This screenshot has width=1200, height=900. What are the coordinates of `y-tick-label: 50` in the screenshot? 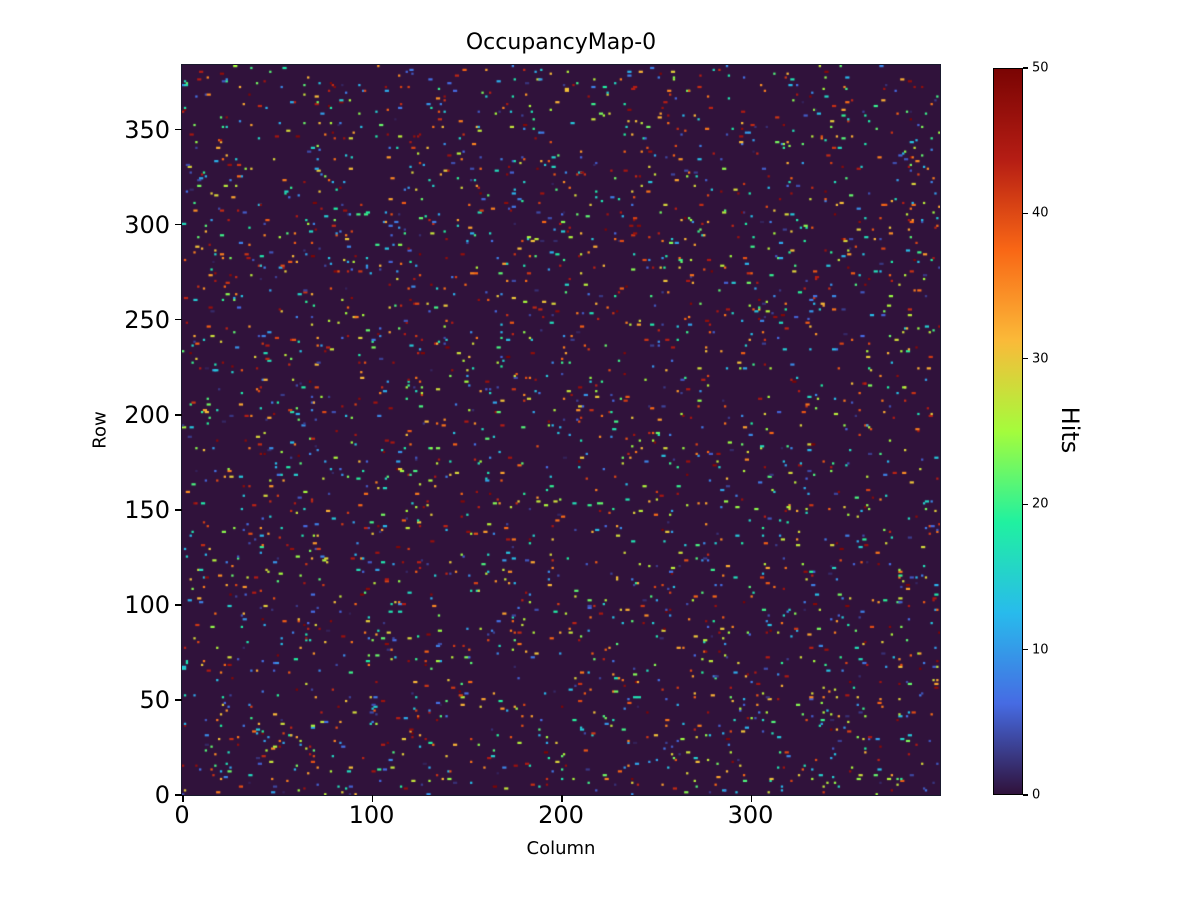 It's located at (154, 699).